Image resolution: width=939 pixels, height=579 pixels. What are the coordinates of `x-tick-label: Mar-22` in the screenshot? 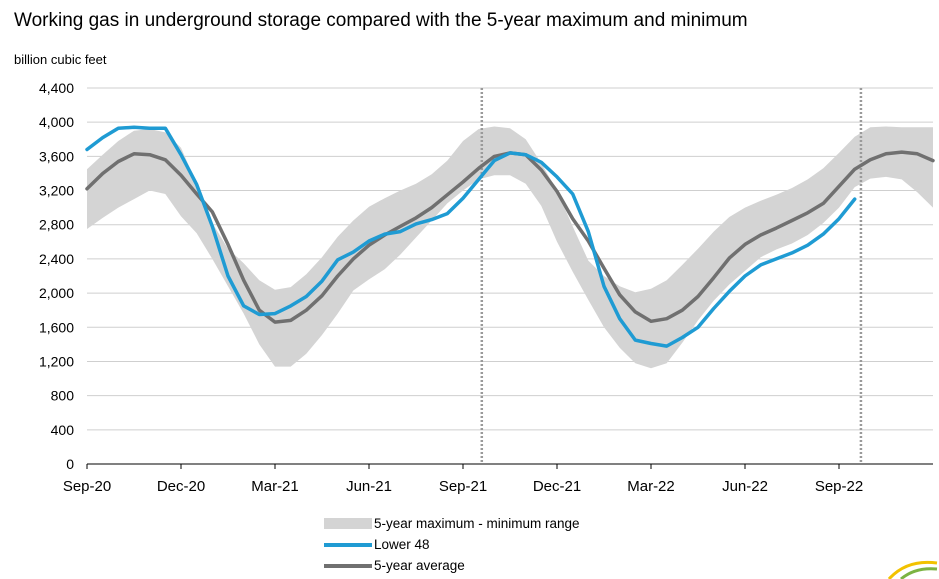 It's located at (651, 486).